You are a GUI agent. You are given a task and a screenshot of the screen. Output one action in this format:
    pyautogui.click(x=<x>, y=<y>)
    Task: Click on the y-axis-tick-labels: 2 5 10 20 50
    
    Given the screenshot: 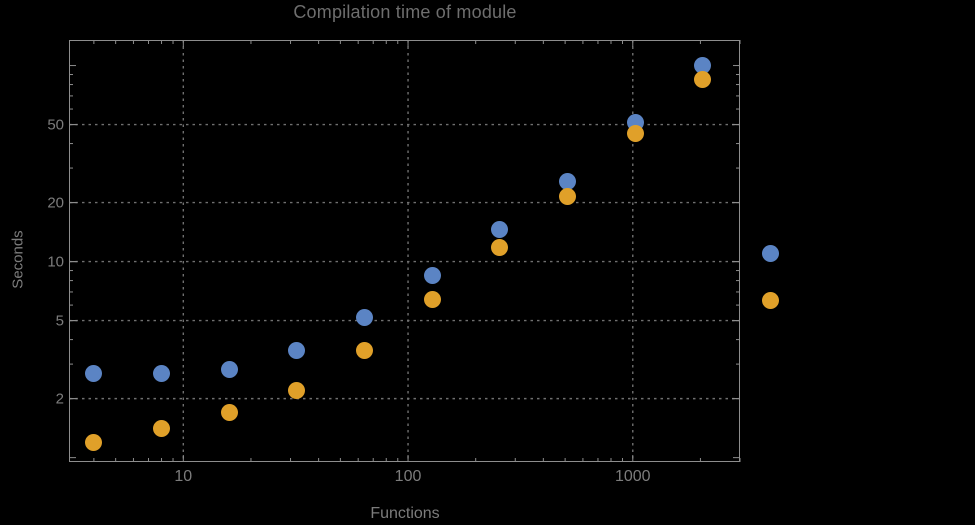 What is the action you would take?
    pyautogui.click(x=36, y=262)
    